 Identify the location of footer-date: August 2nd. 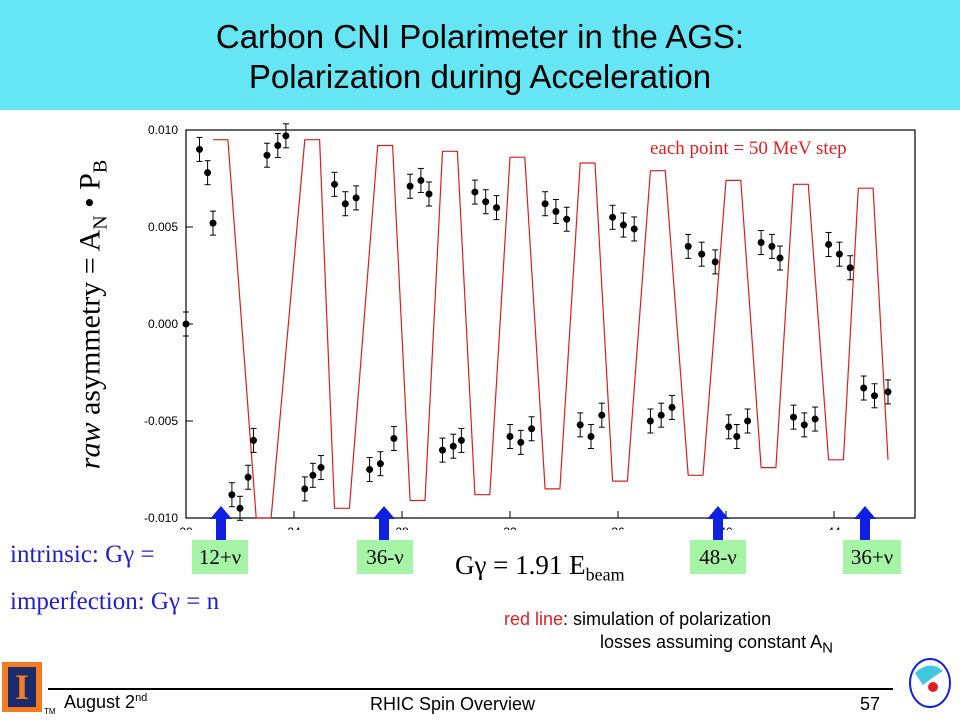
(105, 702).